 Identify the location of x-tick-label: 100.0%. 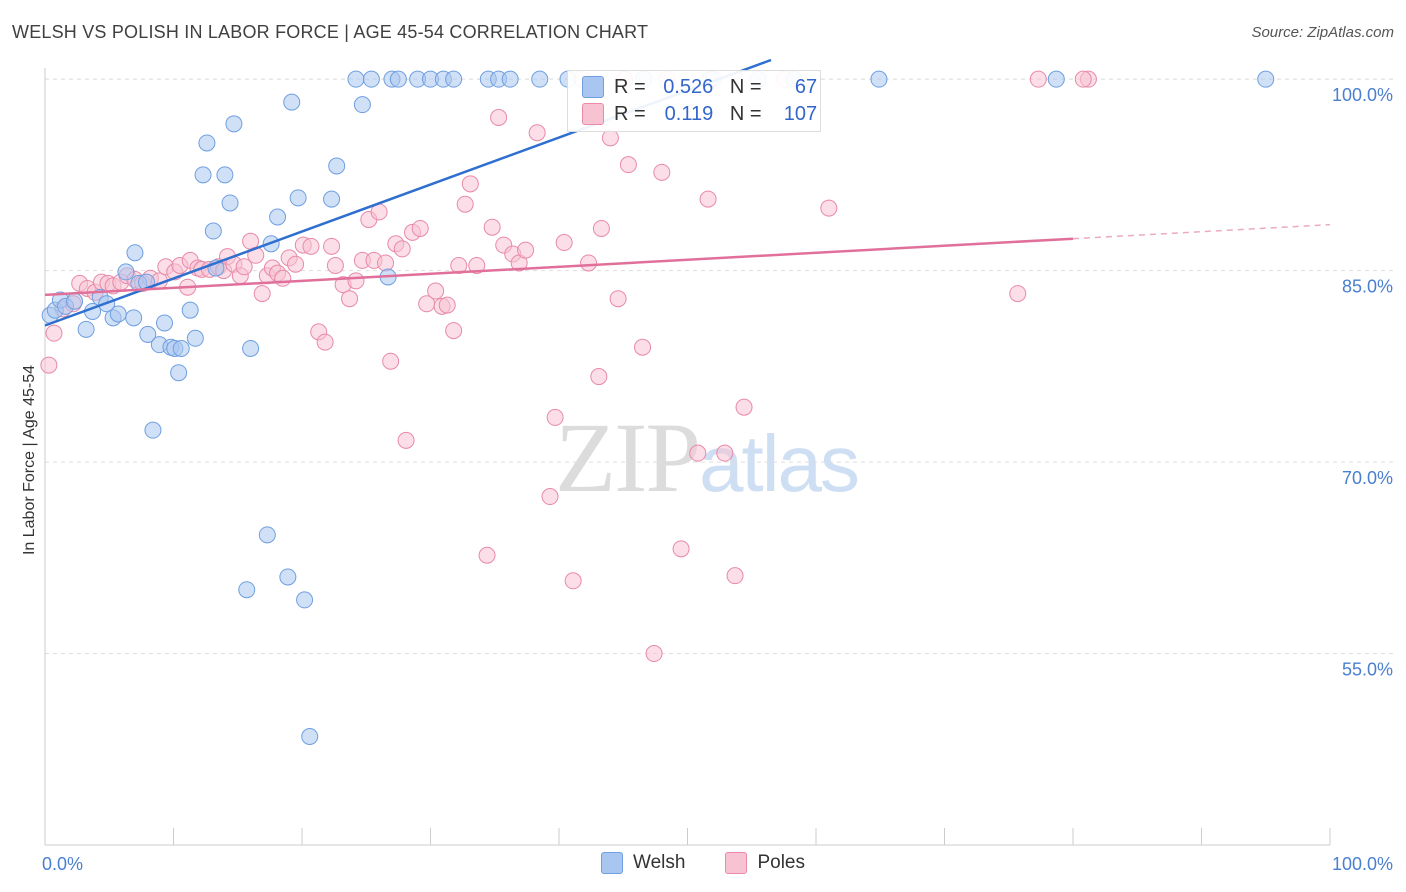
(1362, 864).